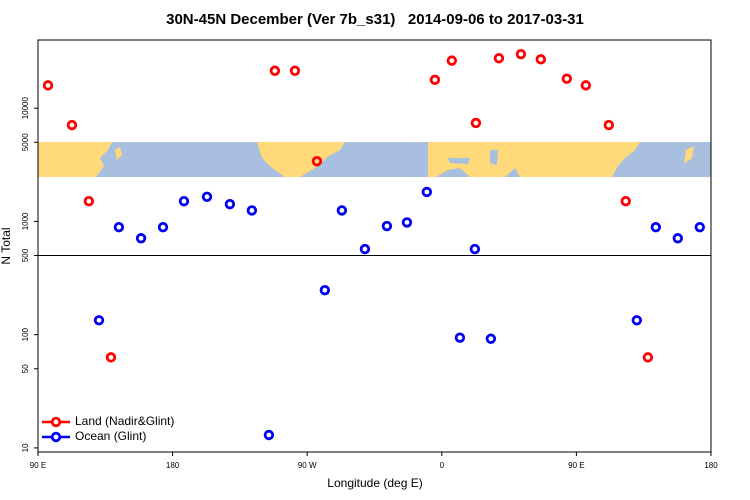  What do you see at coordinates (6, 245) in the screenshot?
I see `y-axis-label: N Total` at bounding box center [6, 245].